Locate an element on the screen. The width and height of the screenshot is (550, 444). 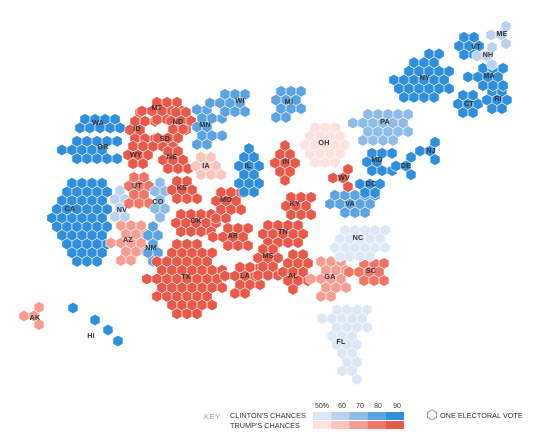
state-ne is located at coordinates (175, 160).